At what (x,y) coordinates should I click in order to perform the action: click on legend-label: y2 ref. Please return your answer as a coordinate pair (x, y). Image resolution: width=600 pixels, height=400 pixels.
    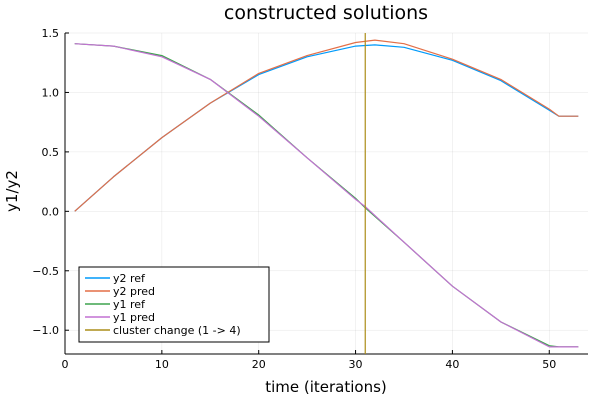
    Looking at the image, I should click on (129, 278).